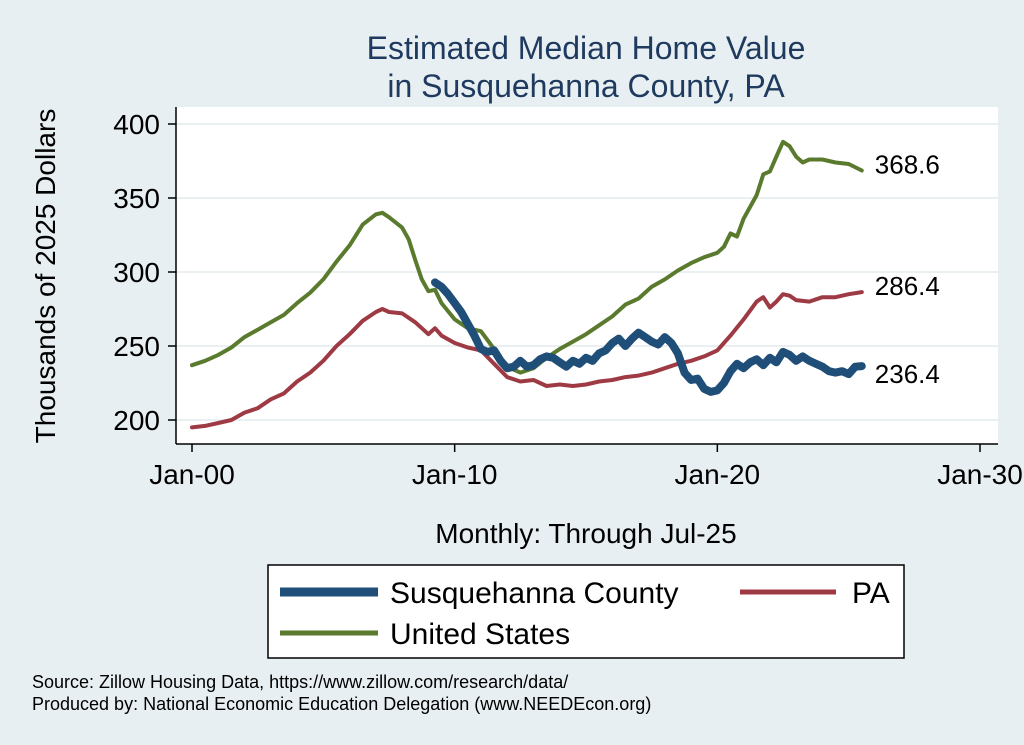 This screenshot has height=745, width=1024. I want to click on x-tick-label-Jan-20: Jan-20, so click(718, 474).